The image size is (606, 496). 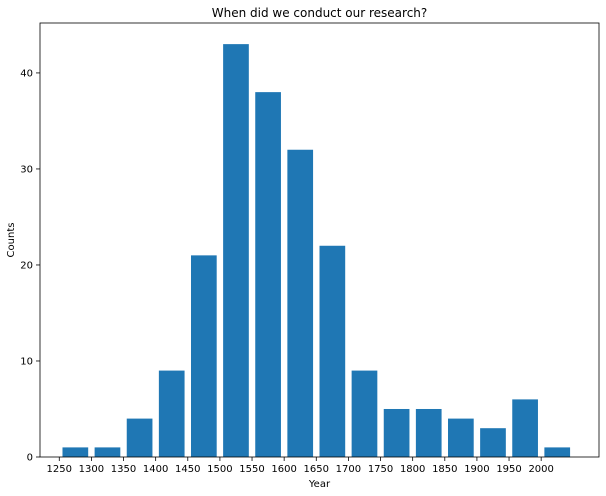 What do you see at coordinates (380, 469) in the screenshot?
I see `x-tick-label: 1750` at bounding box center [380, 469].